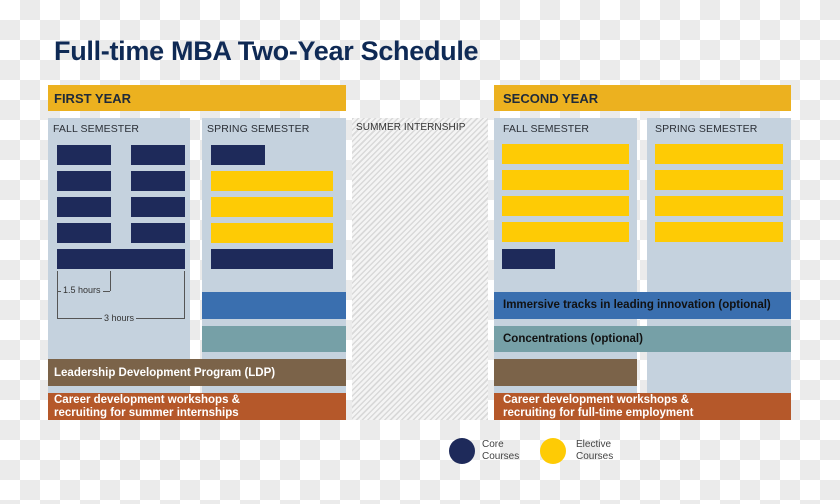  What do you see at coordinates (266, 51) in the screenshot?
I see `page-title: Full-time MBA Two-Year Schedule` at bounding box center [266, 51].